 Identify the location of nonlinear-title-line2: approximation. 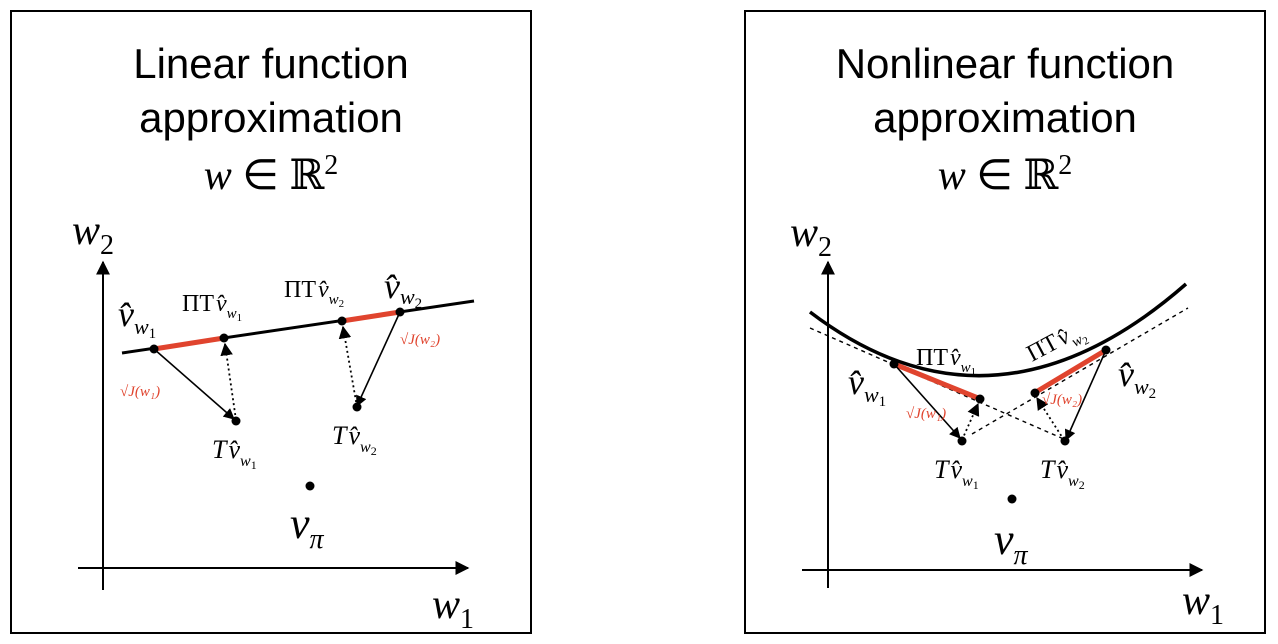
(1005, 117).